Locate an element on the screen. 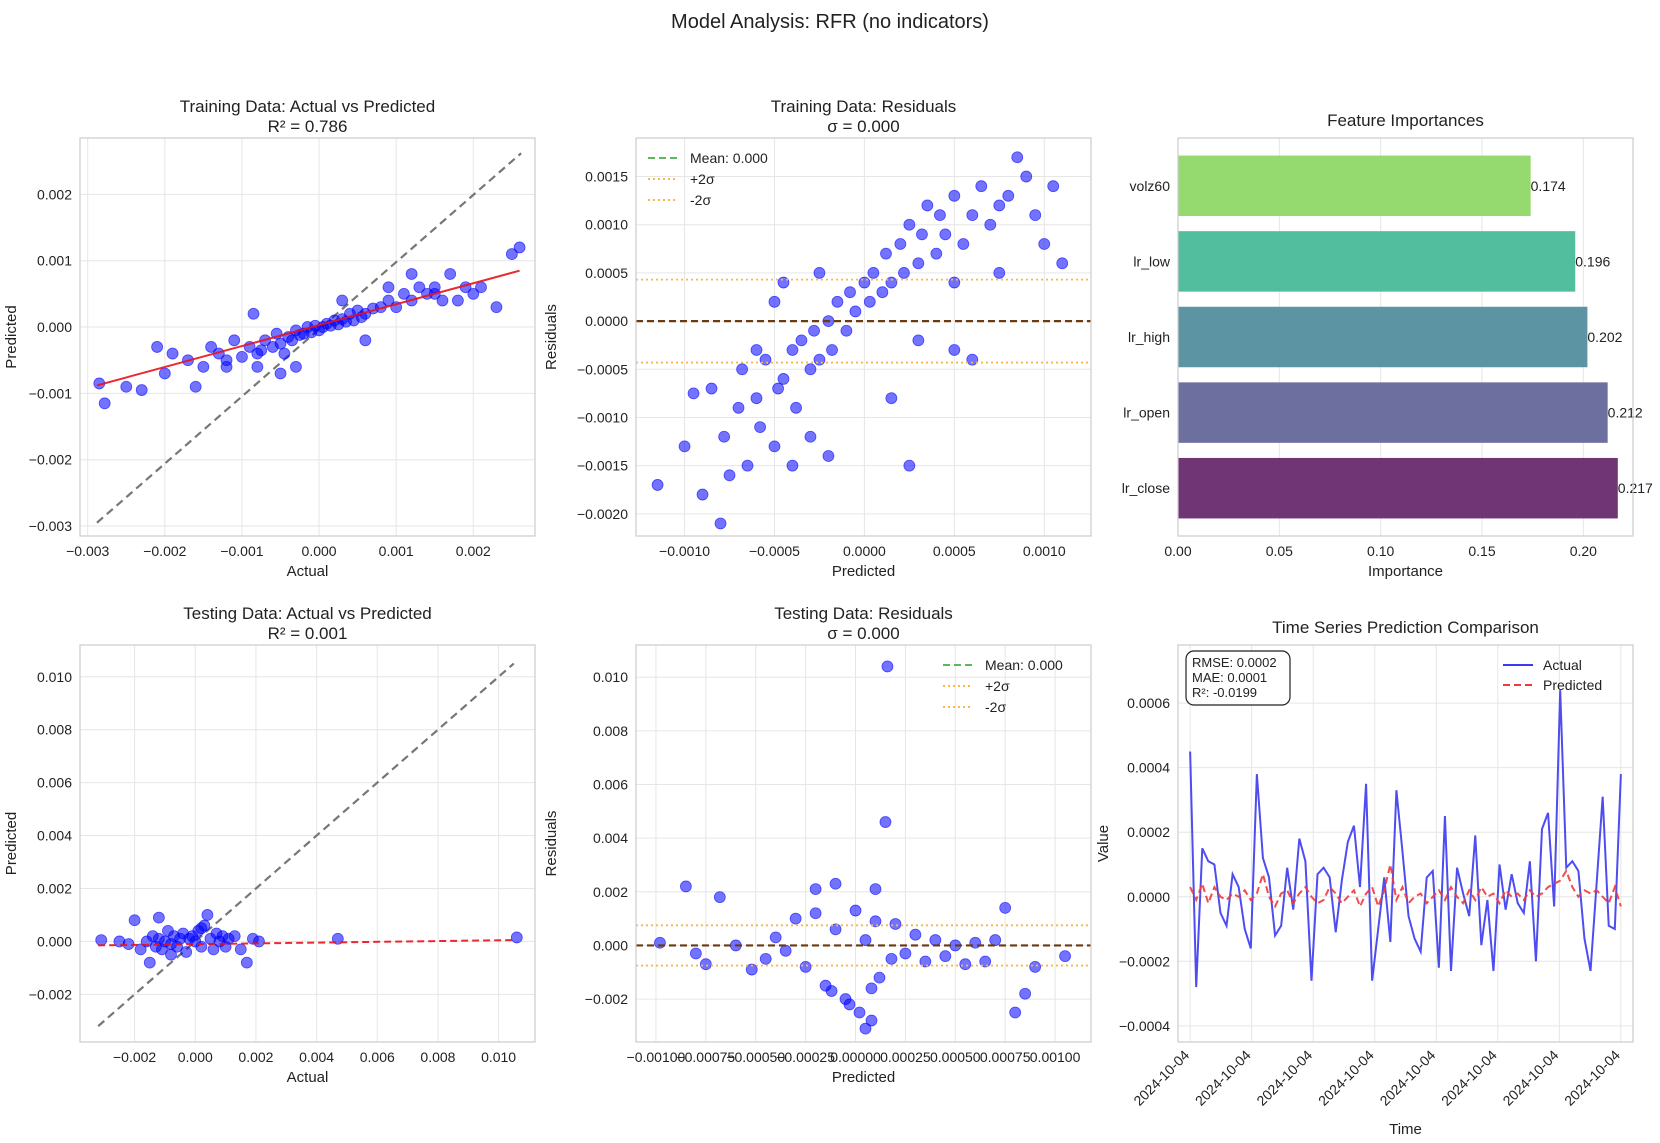 This screenshot has width=1660, height=1143. subplot-title: Testing Data: Actual vs Predicted is located at coordinates (307, 613).